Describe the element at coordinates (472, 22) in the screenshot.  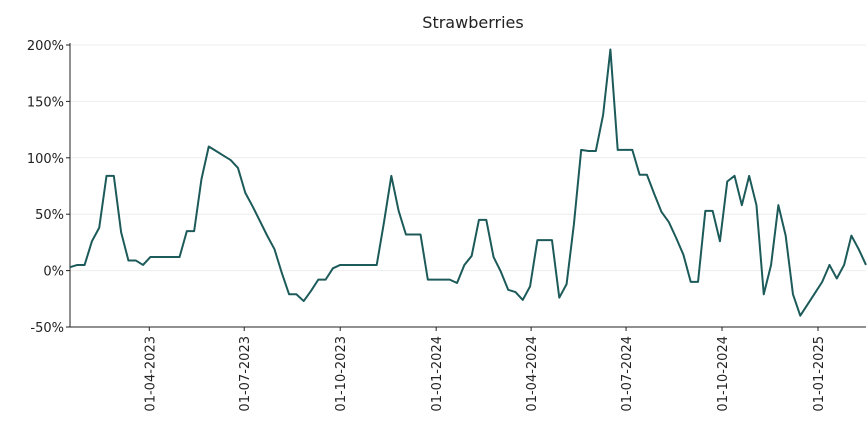
I see `chart-title: Strawberries` at that location.